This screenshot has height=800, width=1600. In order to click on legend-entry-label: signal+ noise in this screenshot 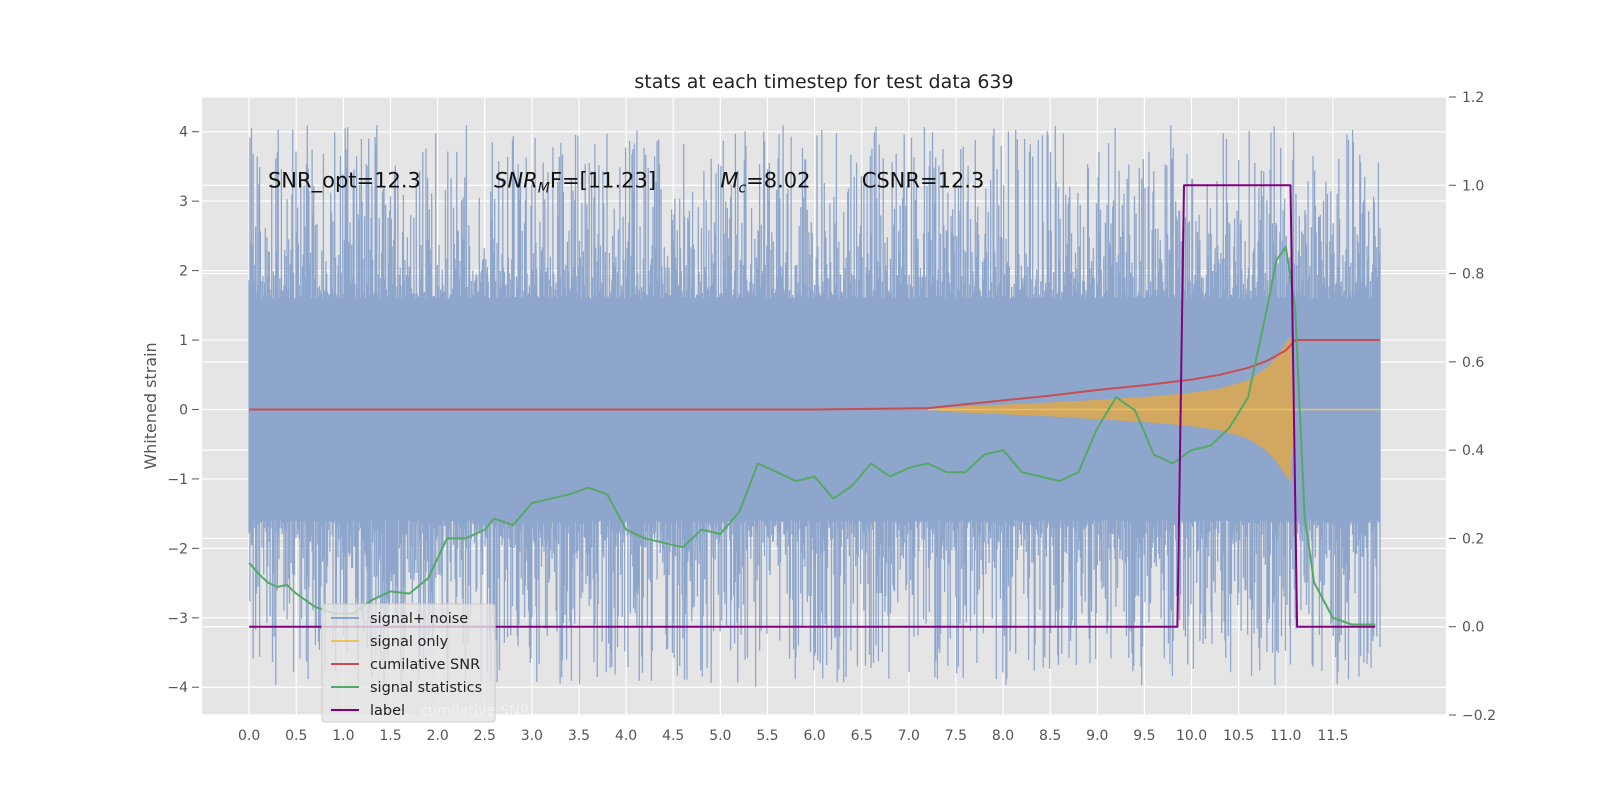, I will do `click(419, 619)`.